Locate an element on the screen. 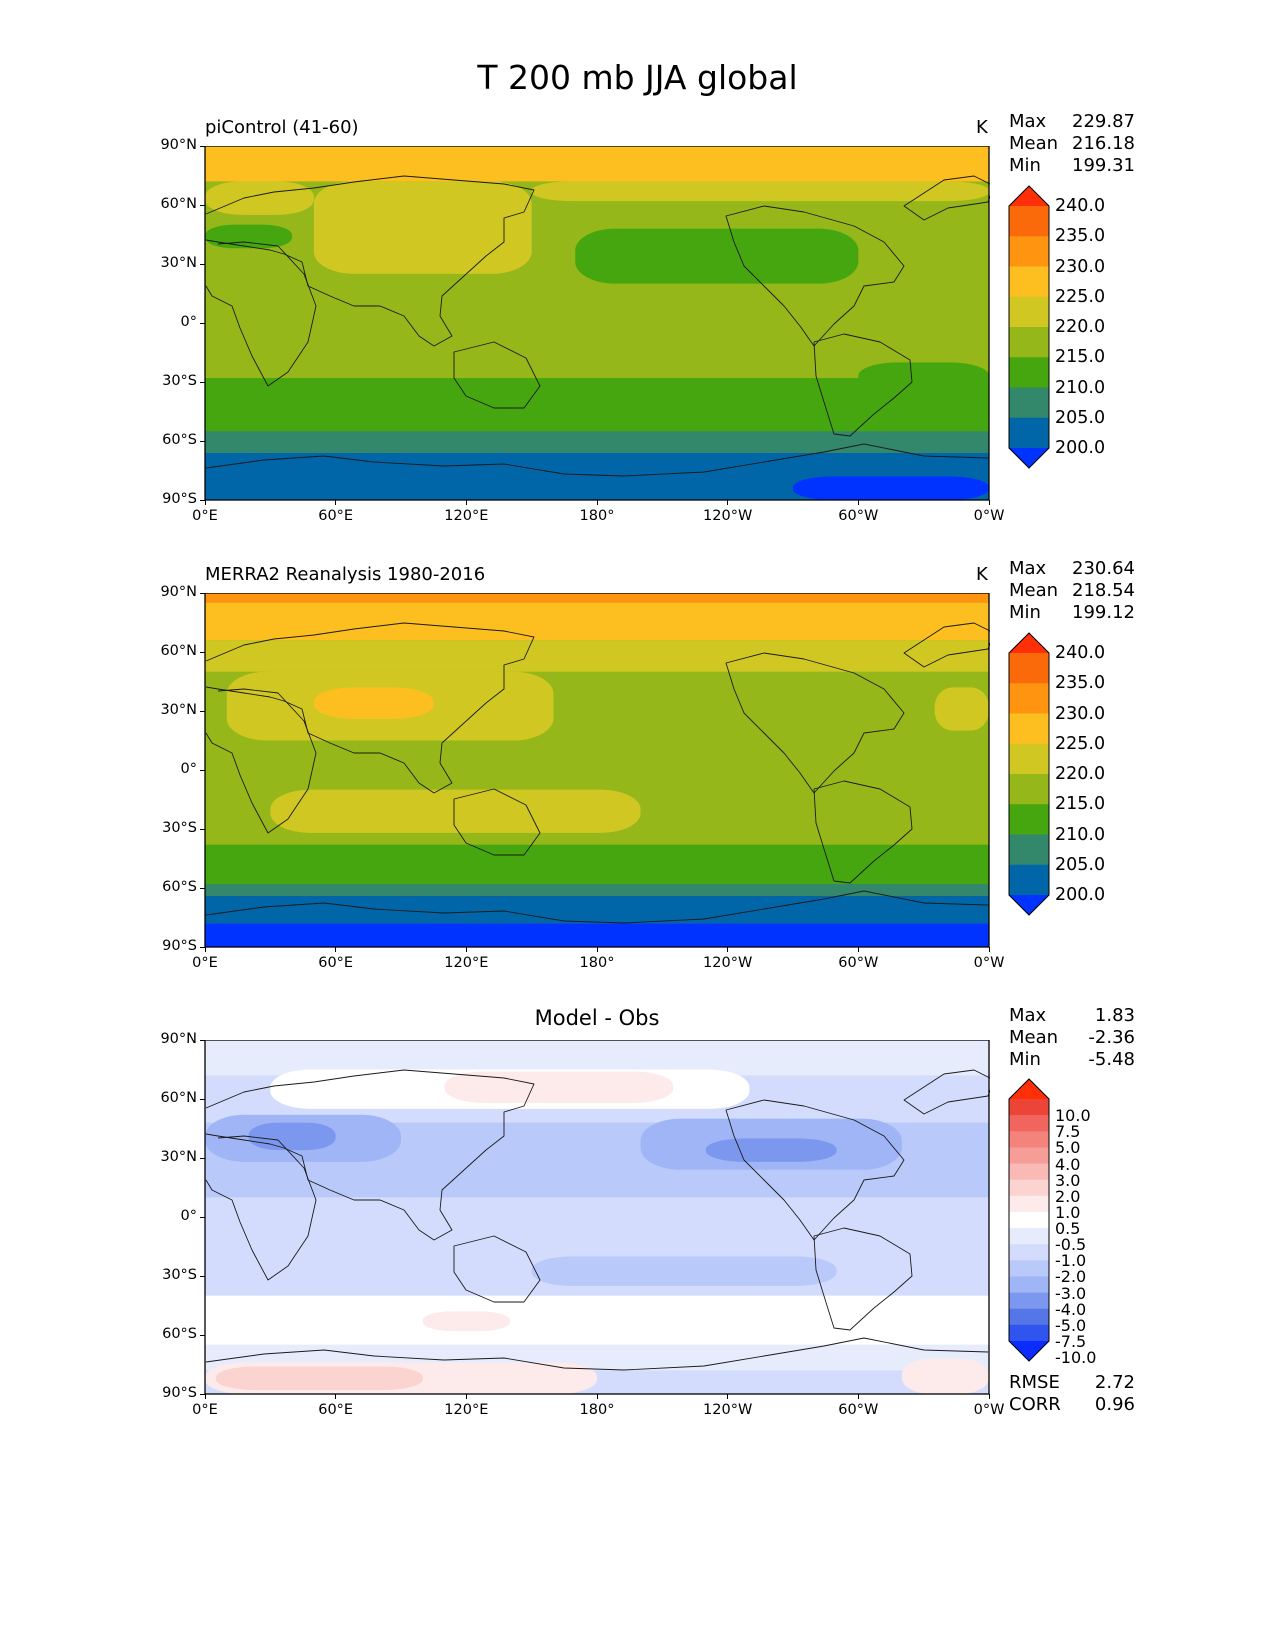 This screenshot has height=1650, width=1275. stat-label: Min is located at coordinates (1025, 165).